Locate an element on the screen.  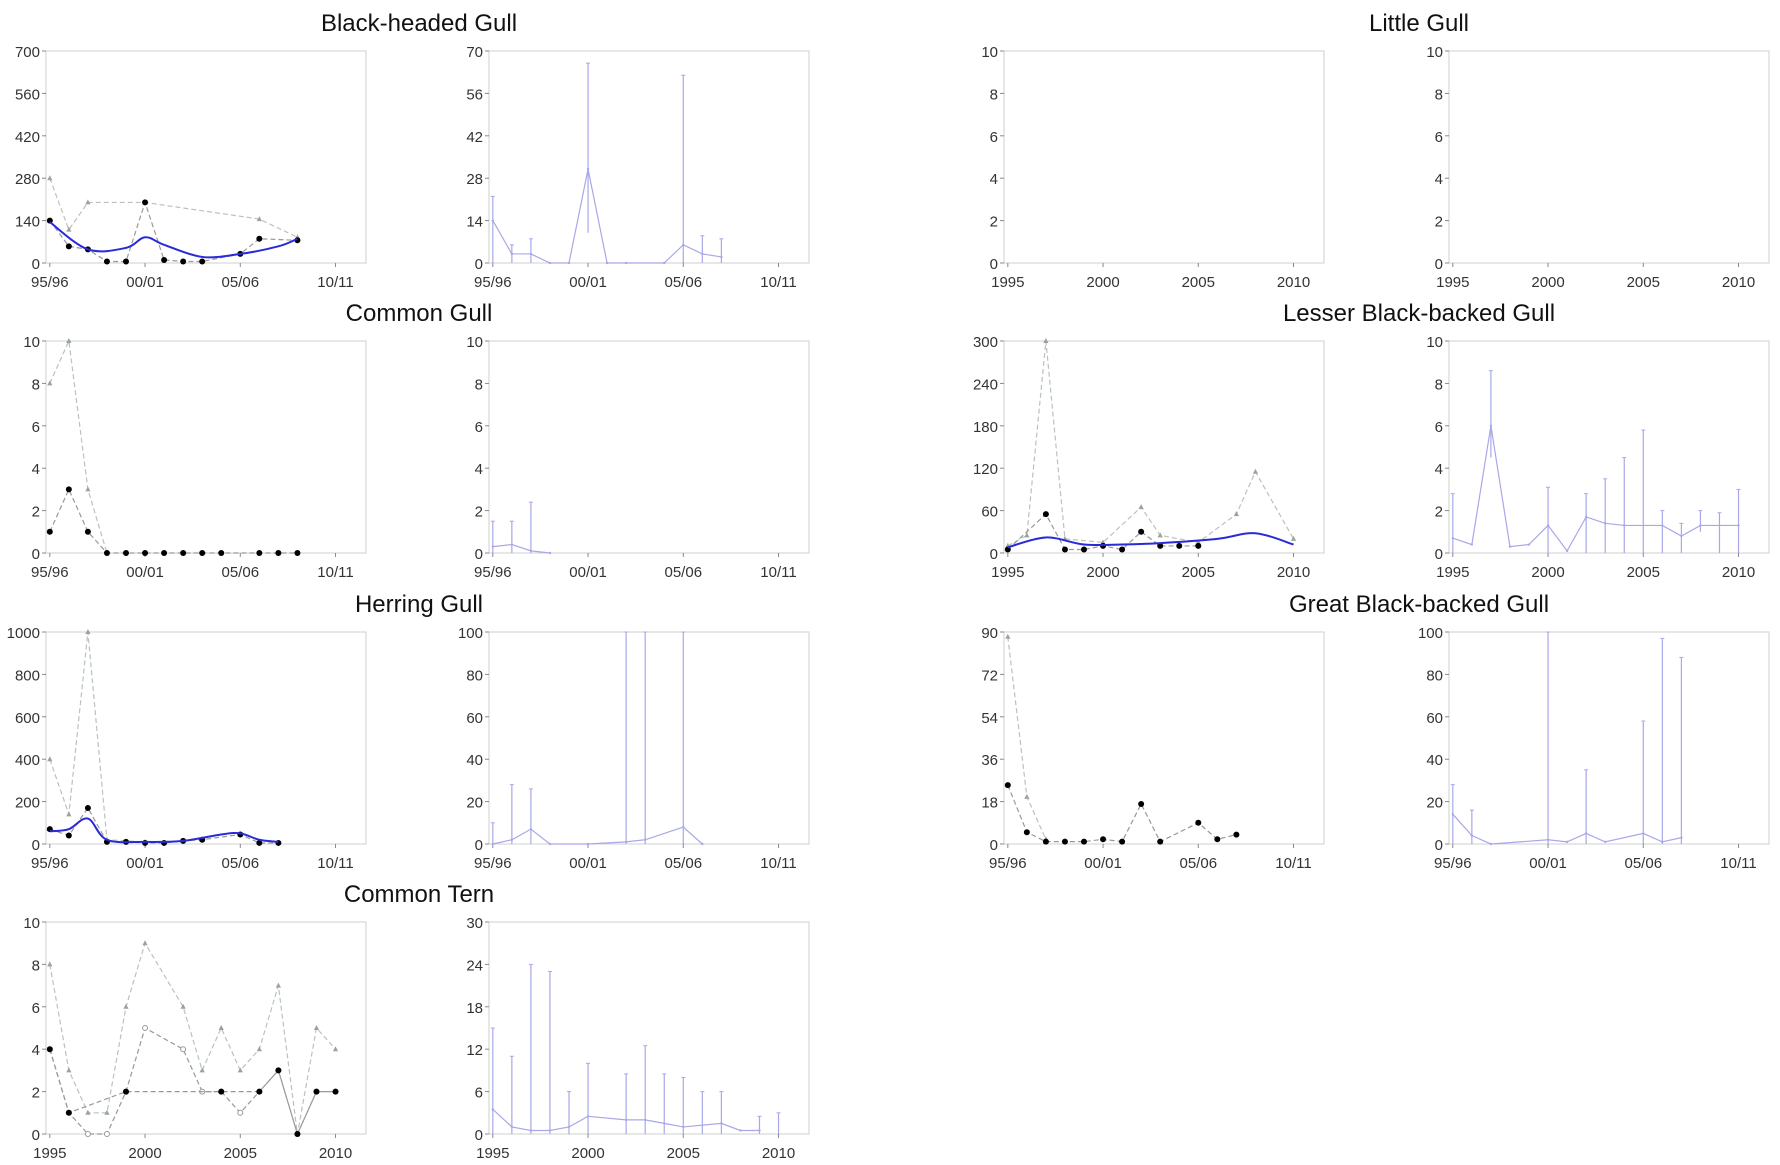
y-tick-label: 24 is located at coordinates (474, 965).